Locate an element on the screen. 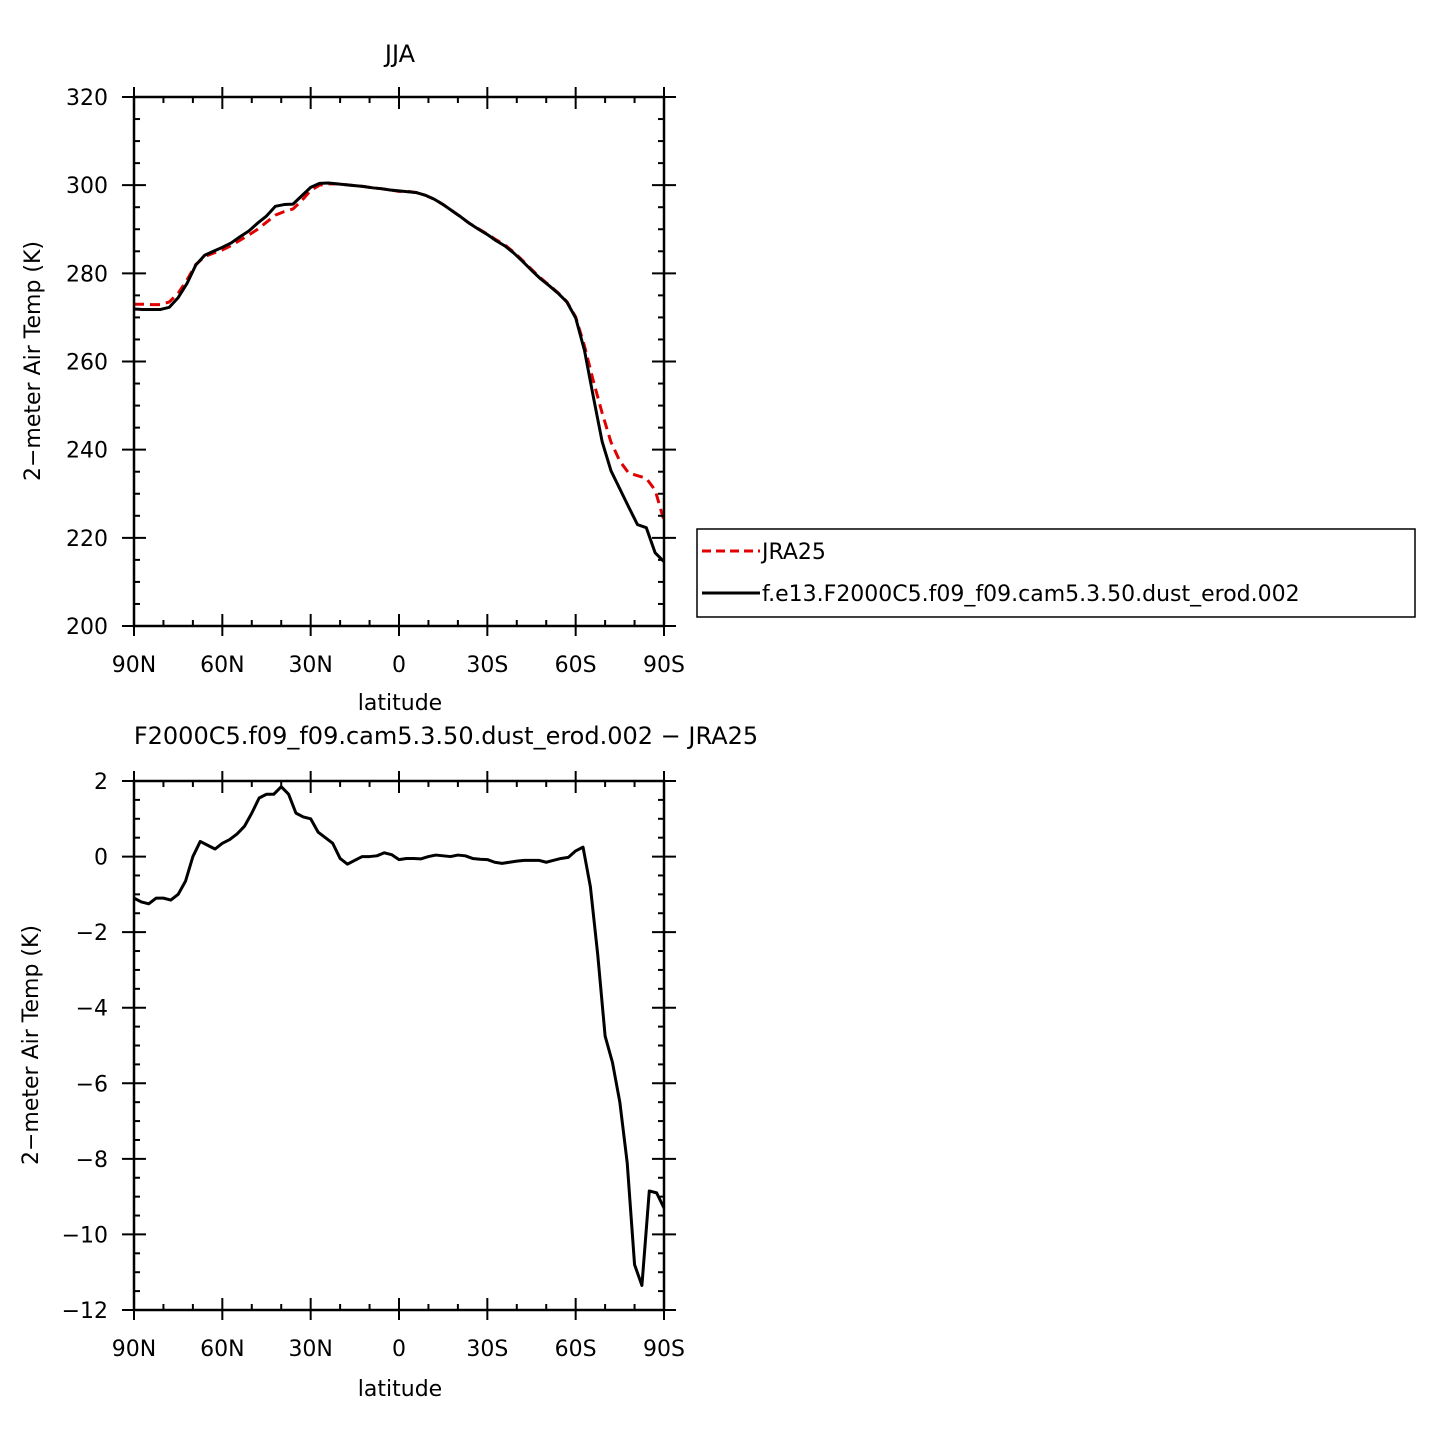 The width and height of the screenshot is (1435, 1435). top-ytick-label: 300 is located at coordinates (87, 186).